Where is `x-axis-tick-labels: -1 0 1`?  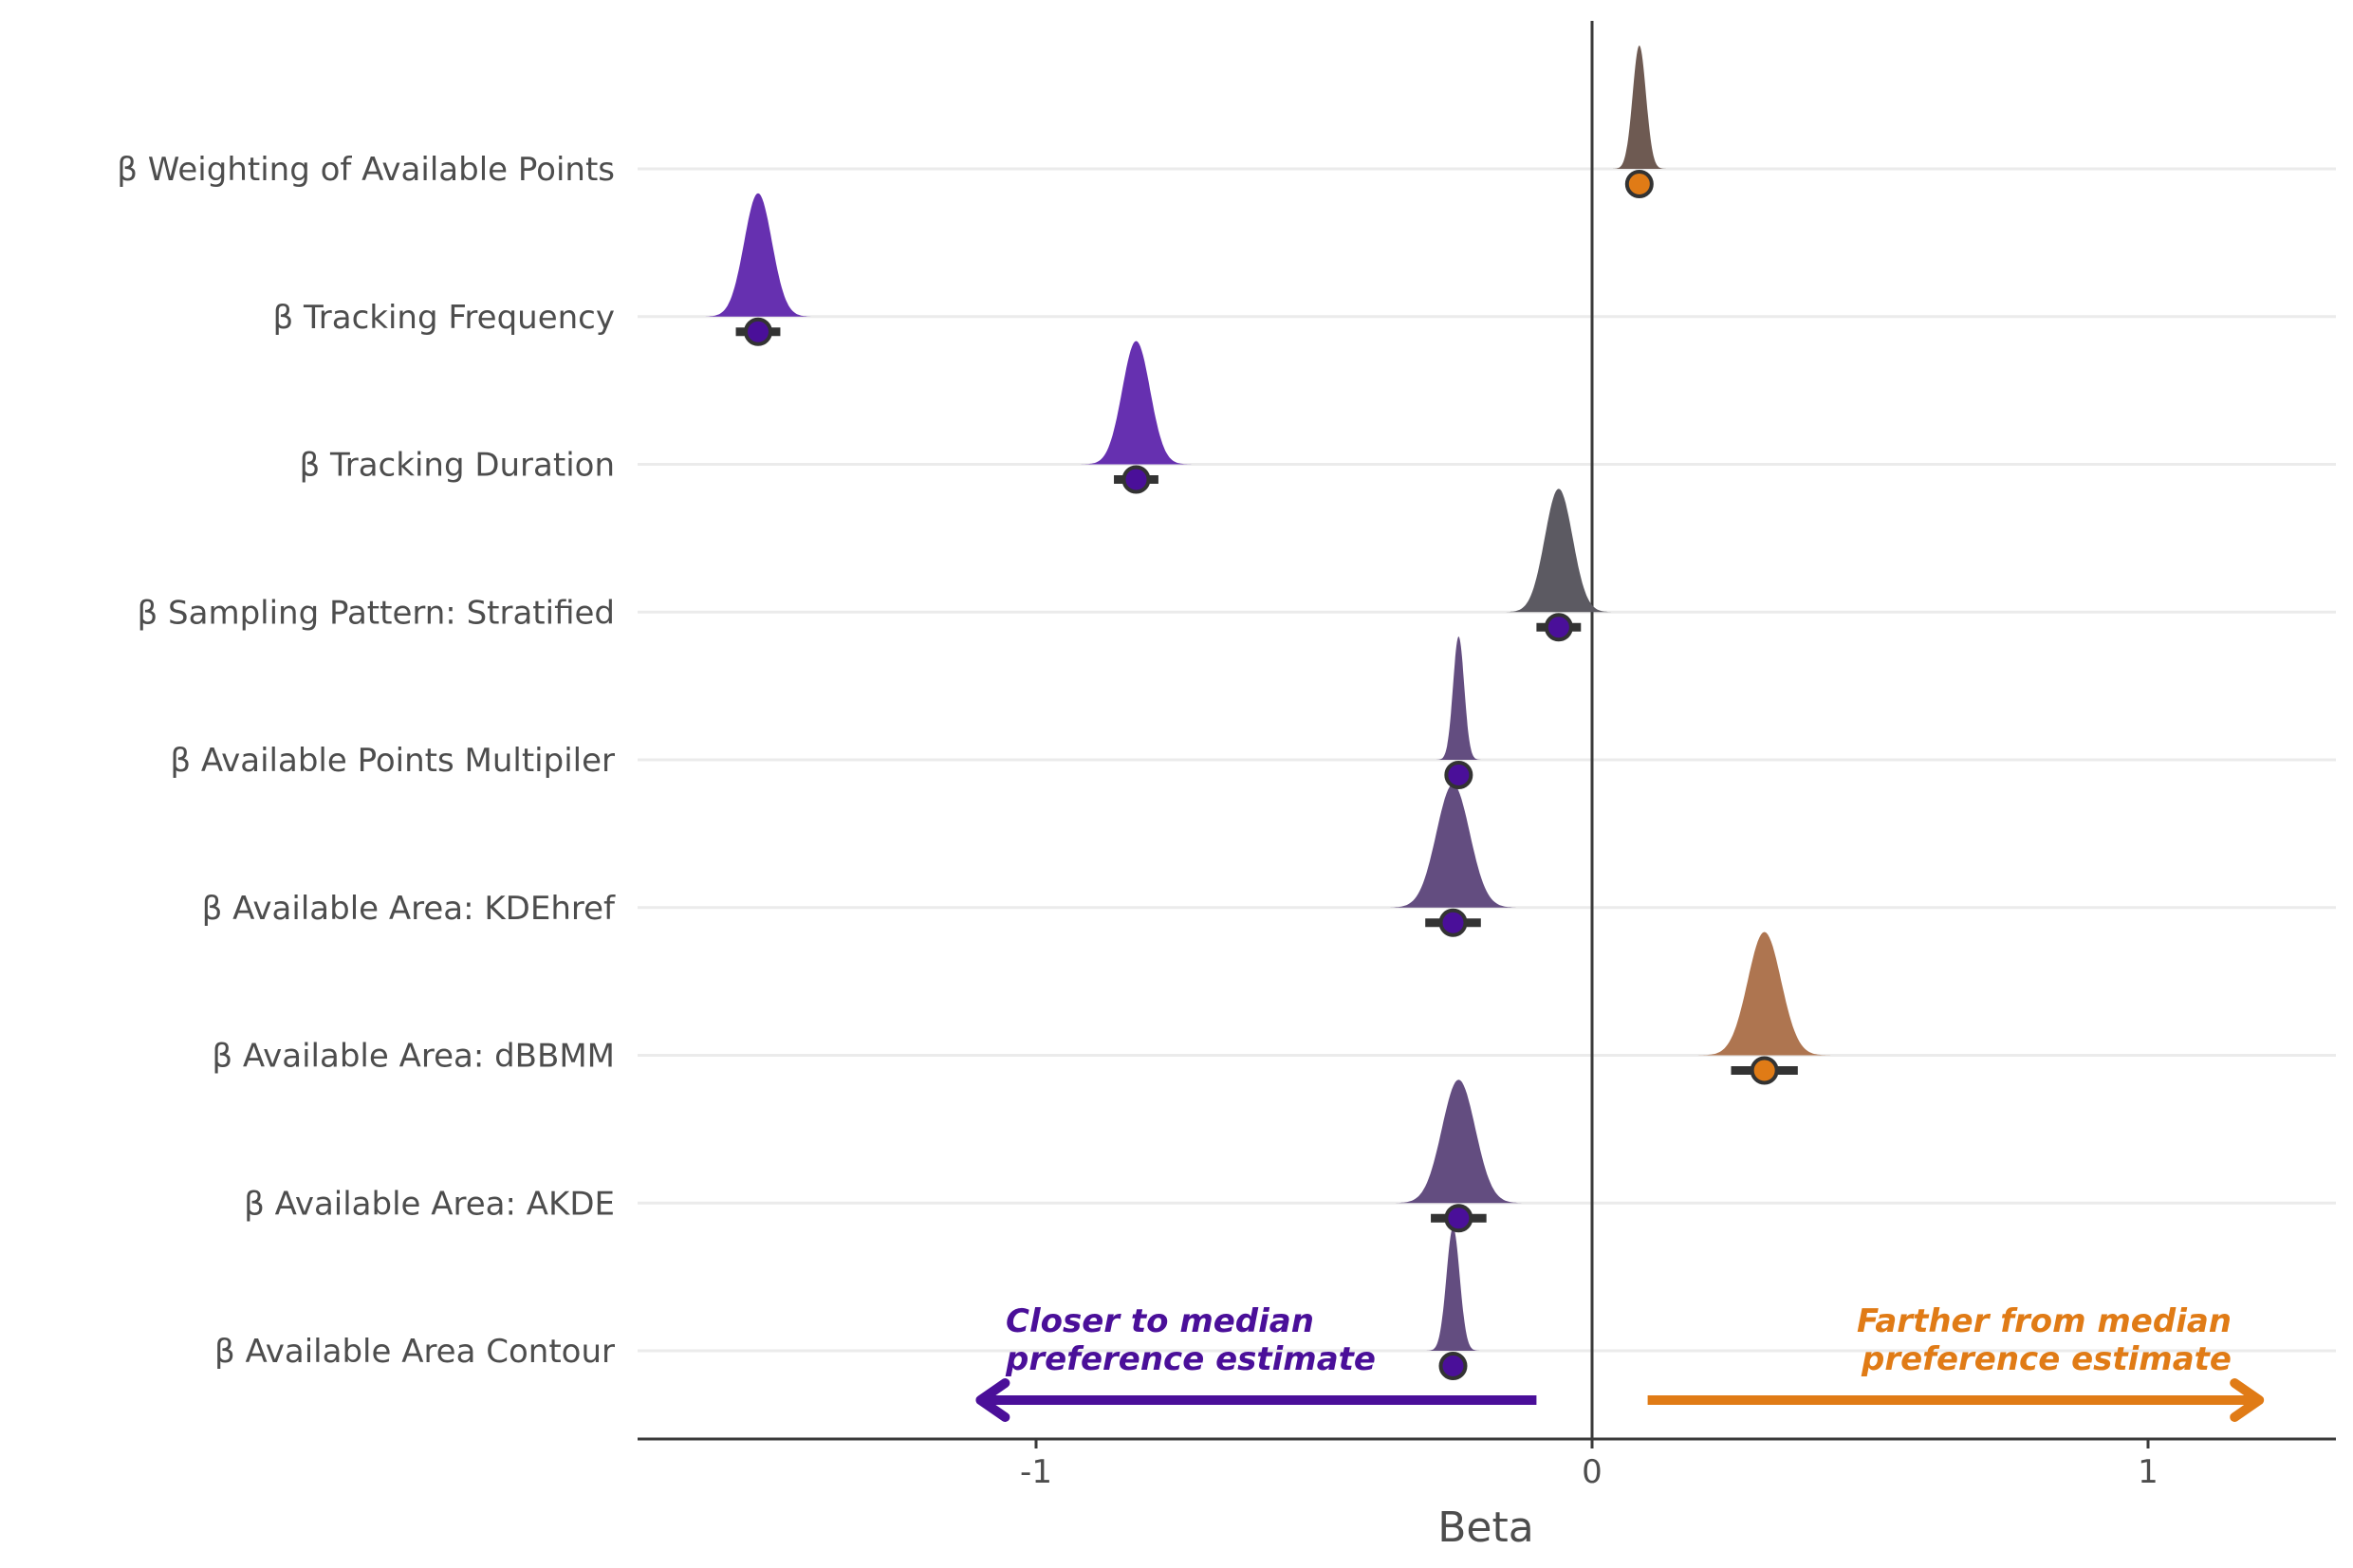 x-axis-tick-labels: -1 0 1 is located at coordinates (1589, 1465).